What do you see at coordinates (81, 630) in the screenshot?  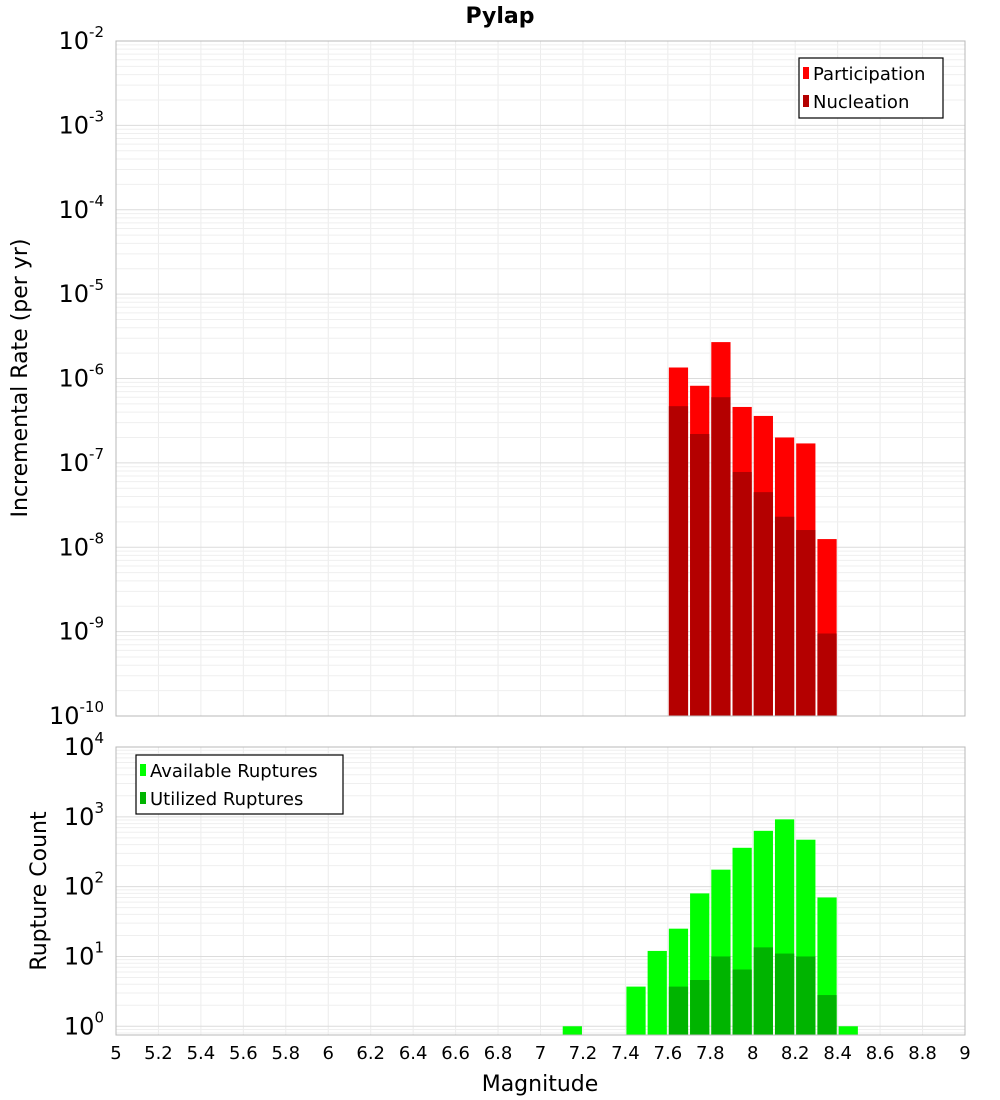 I see `y-tick-label: 10⁻⁹` at bounding box center [81, 630].